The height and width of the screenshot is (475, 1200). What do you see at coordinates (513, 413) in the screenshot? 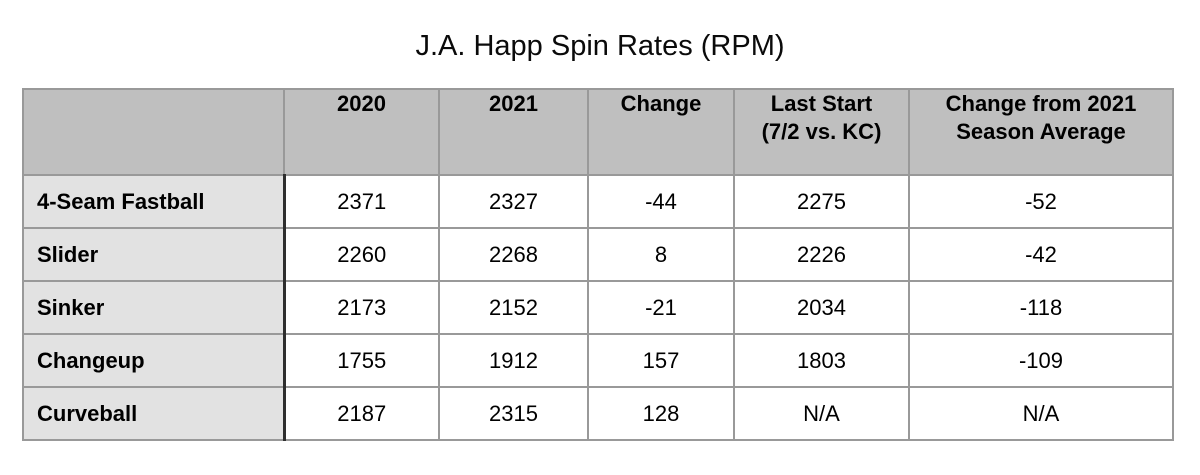
I see `table-cell: 2315` at bounding box center [513, 413].